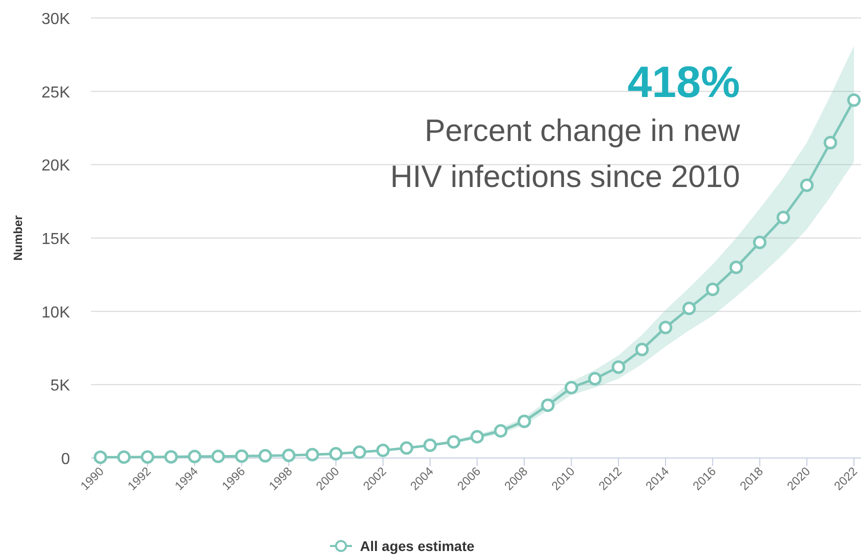 The image size is (861, 555). What do you see at coordinates (683, 82) in the screenshot?
I see `annotation: 418%` at bounding box center [683, 82].